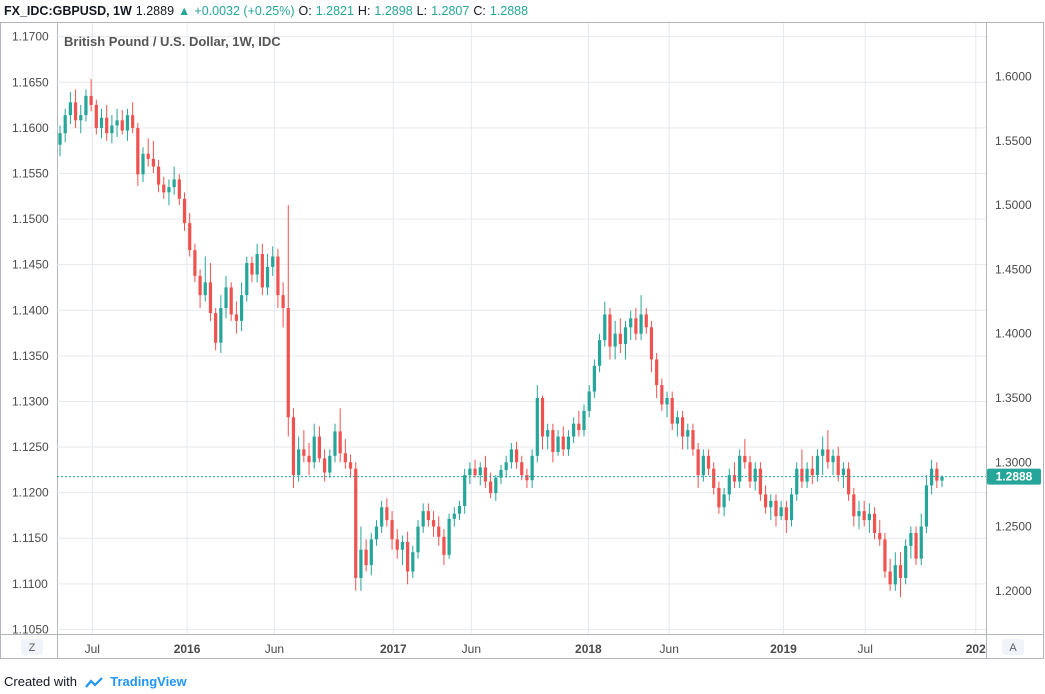 The width and height of the screenshot is (1045, 694). Describe the element at coordinates (1013, 647) in the screenshot. I see `auto-scale-right-button: A` at that location.